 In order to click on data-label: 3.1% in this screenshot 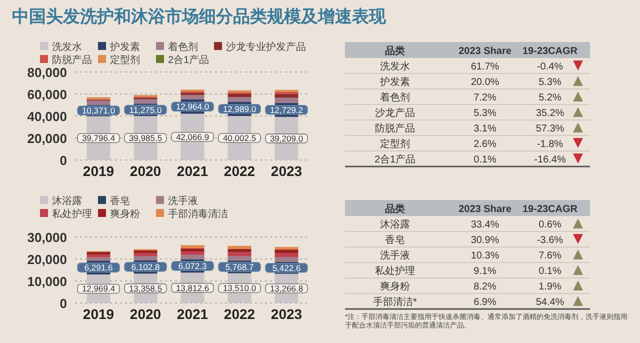, I will do `click(485, 129)`.